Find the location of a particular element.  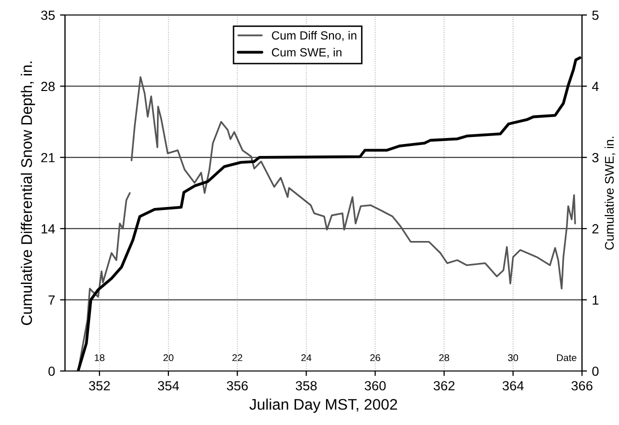

y2-tick-label: 1 is located at coordinates (595, 300).